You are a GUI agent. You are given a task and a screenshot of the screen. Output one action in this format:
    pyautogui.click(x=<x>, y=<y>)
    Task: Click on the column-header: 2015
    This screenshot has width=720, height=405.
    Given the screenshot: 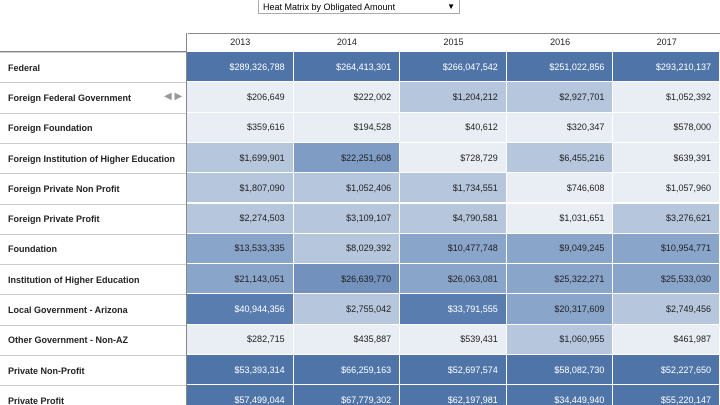 What is the action you would take?
    pyautogui.click(x=453, y=42)
    